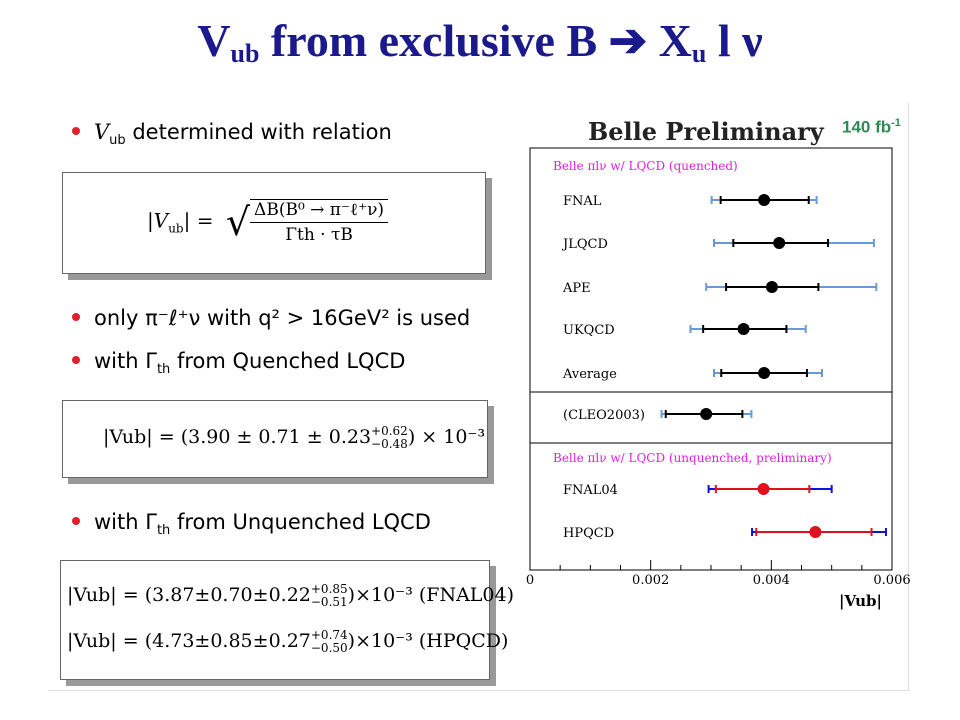  What do you see at coordinates (189, 595) in the screenshot?
I see `fnal-main: |Vub| = (3.87±0.70±0.22` at bounding box center [189, 595].